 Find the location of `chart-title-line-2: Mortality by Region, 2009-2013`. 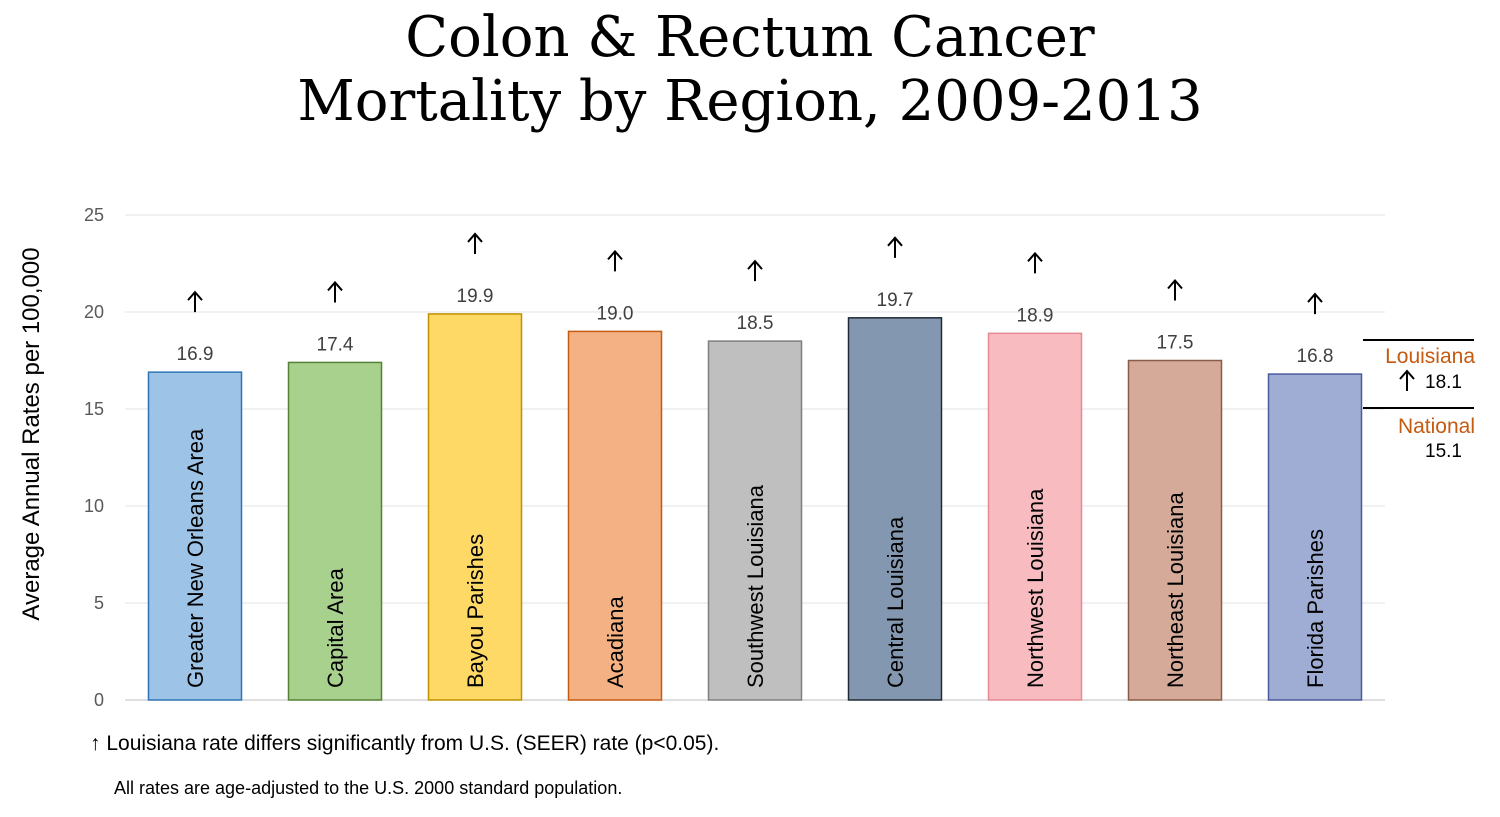

chart-title-line-2: Mortality by Region, 2009-2013 is located at coordinates (750, 101).